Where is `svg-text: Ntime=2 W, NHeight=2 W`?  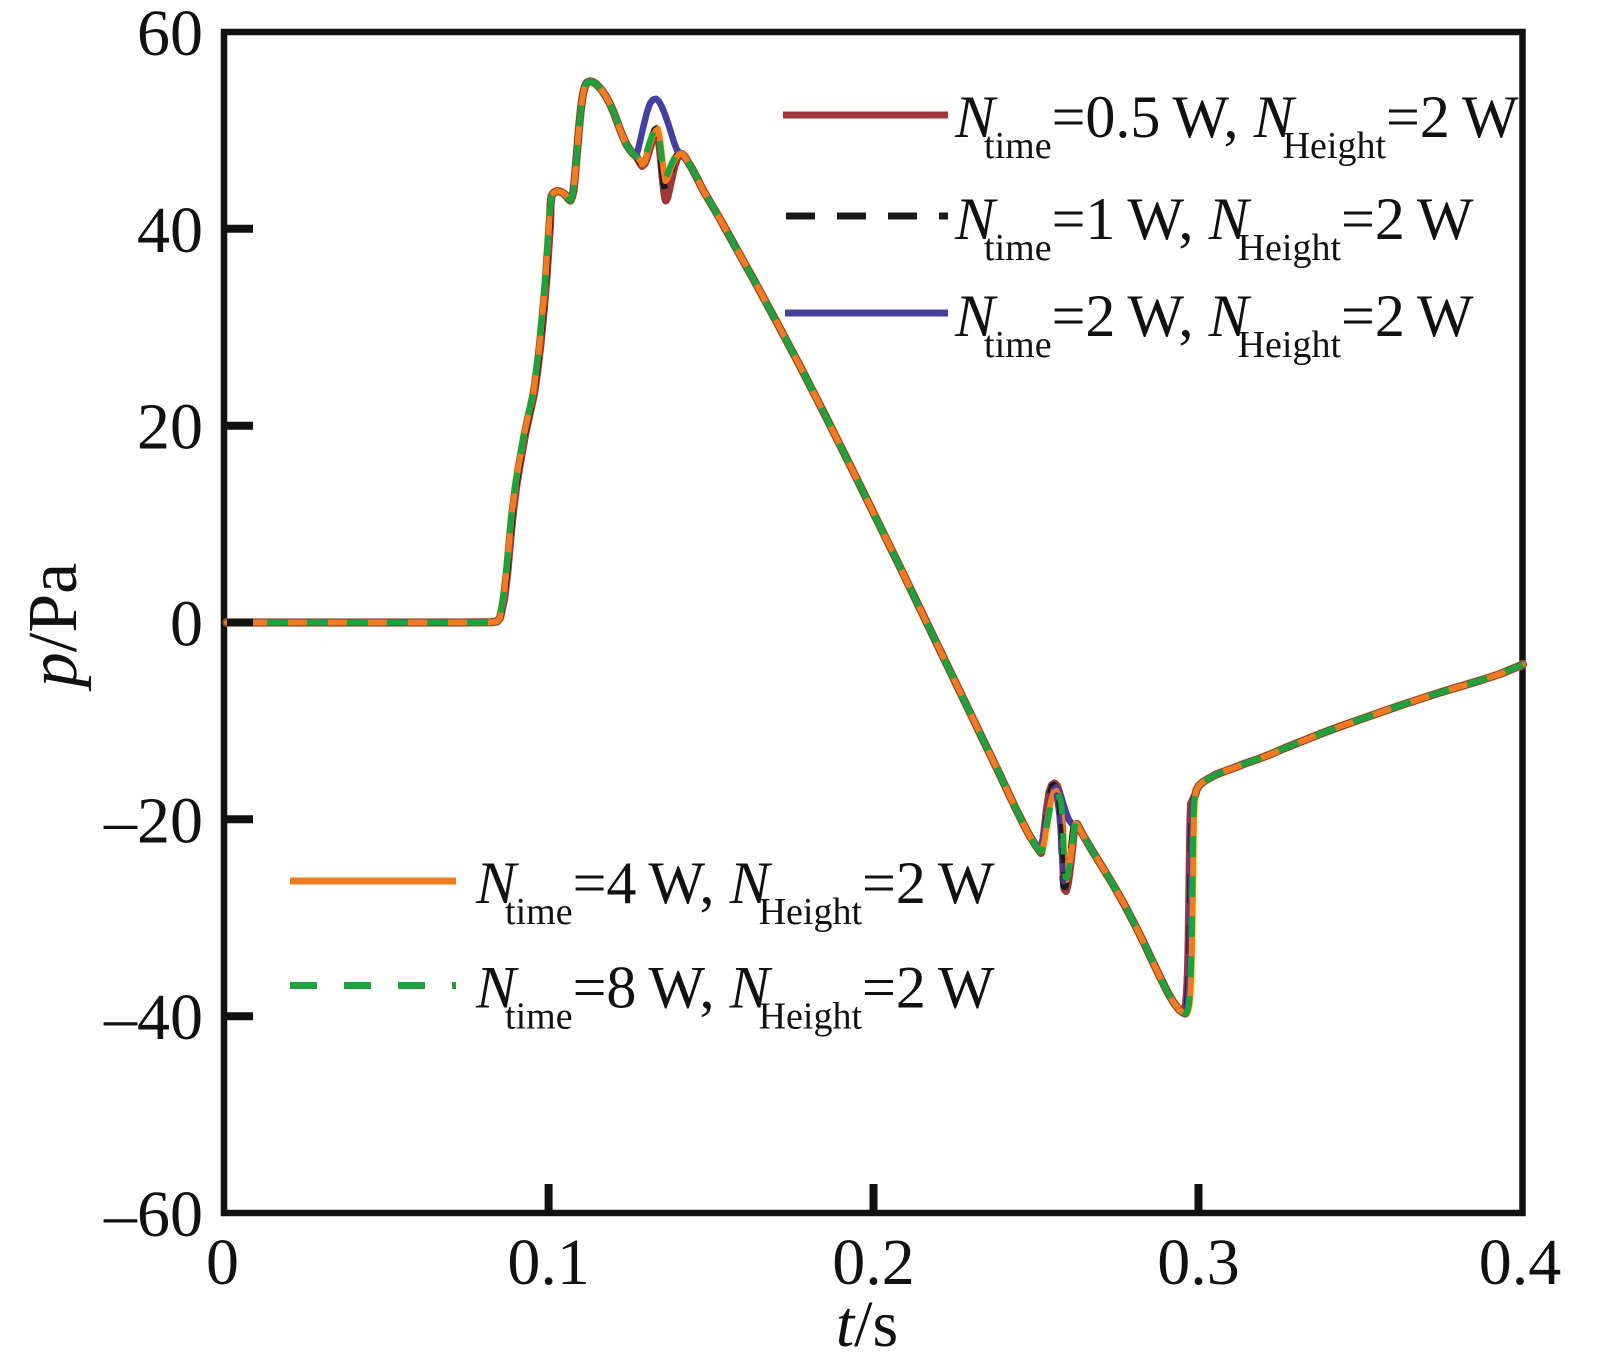 svg-text: Ntime=2 W, NHeight=2 W is located at coordinates (1214, 324).